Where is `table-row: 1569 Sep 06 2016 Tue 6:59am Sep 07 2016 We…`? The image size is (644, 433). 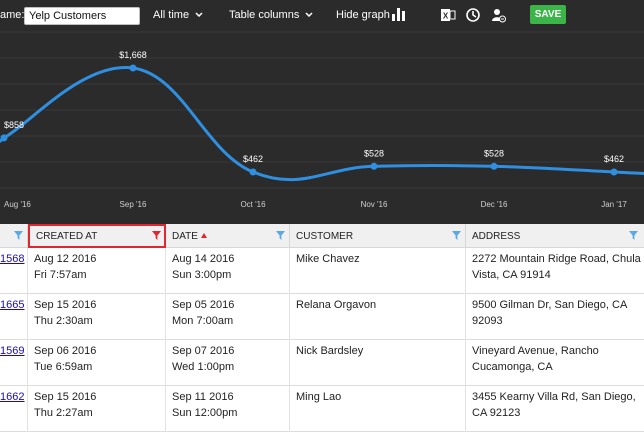
table-row: 1569 Sep 06 2016 Tue 6:59am Sep 07 2016 We… is located at coordinates (322, 363).